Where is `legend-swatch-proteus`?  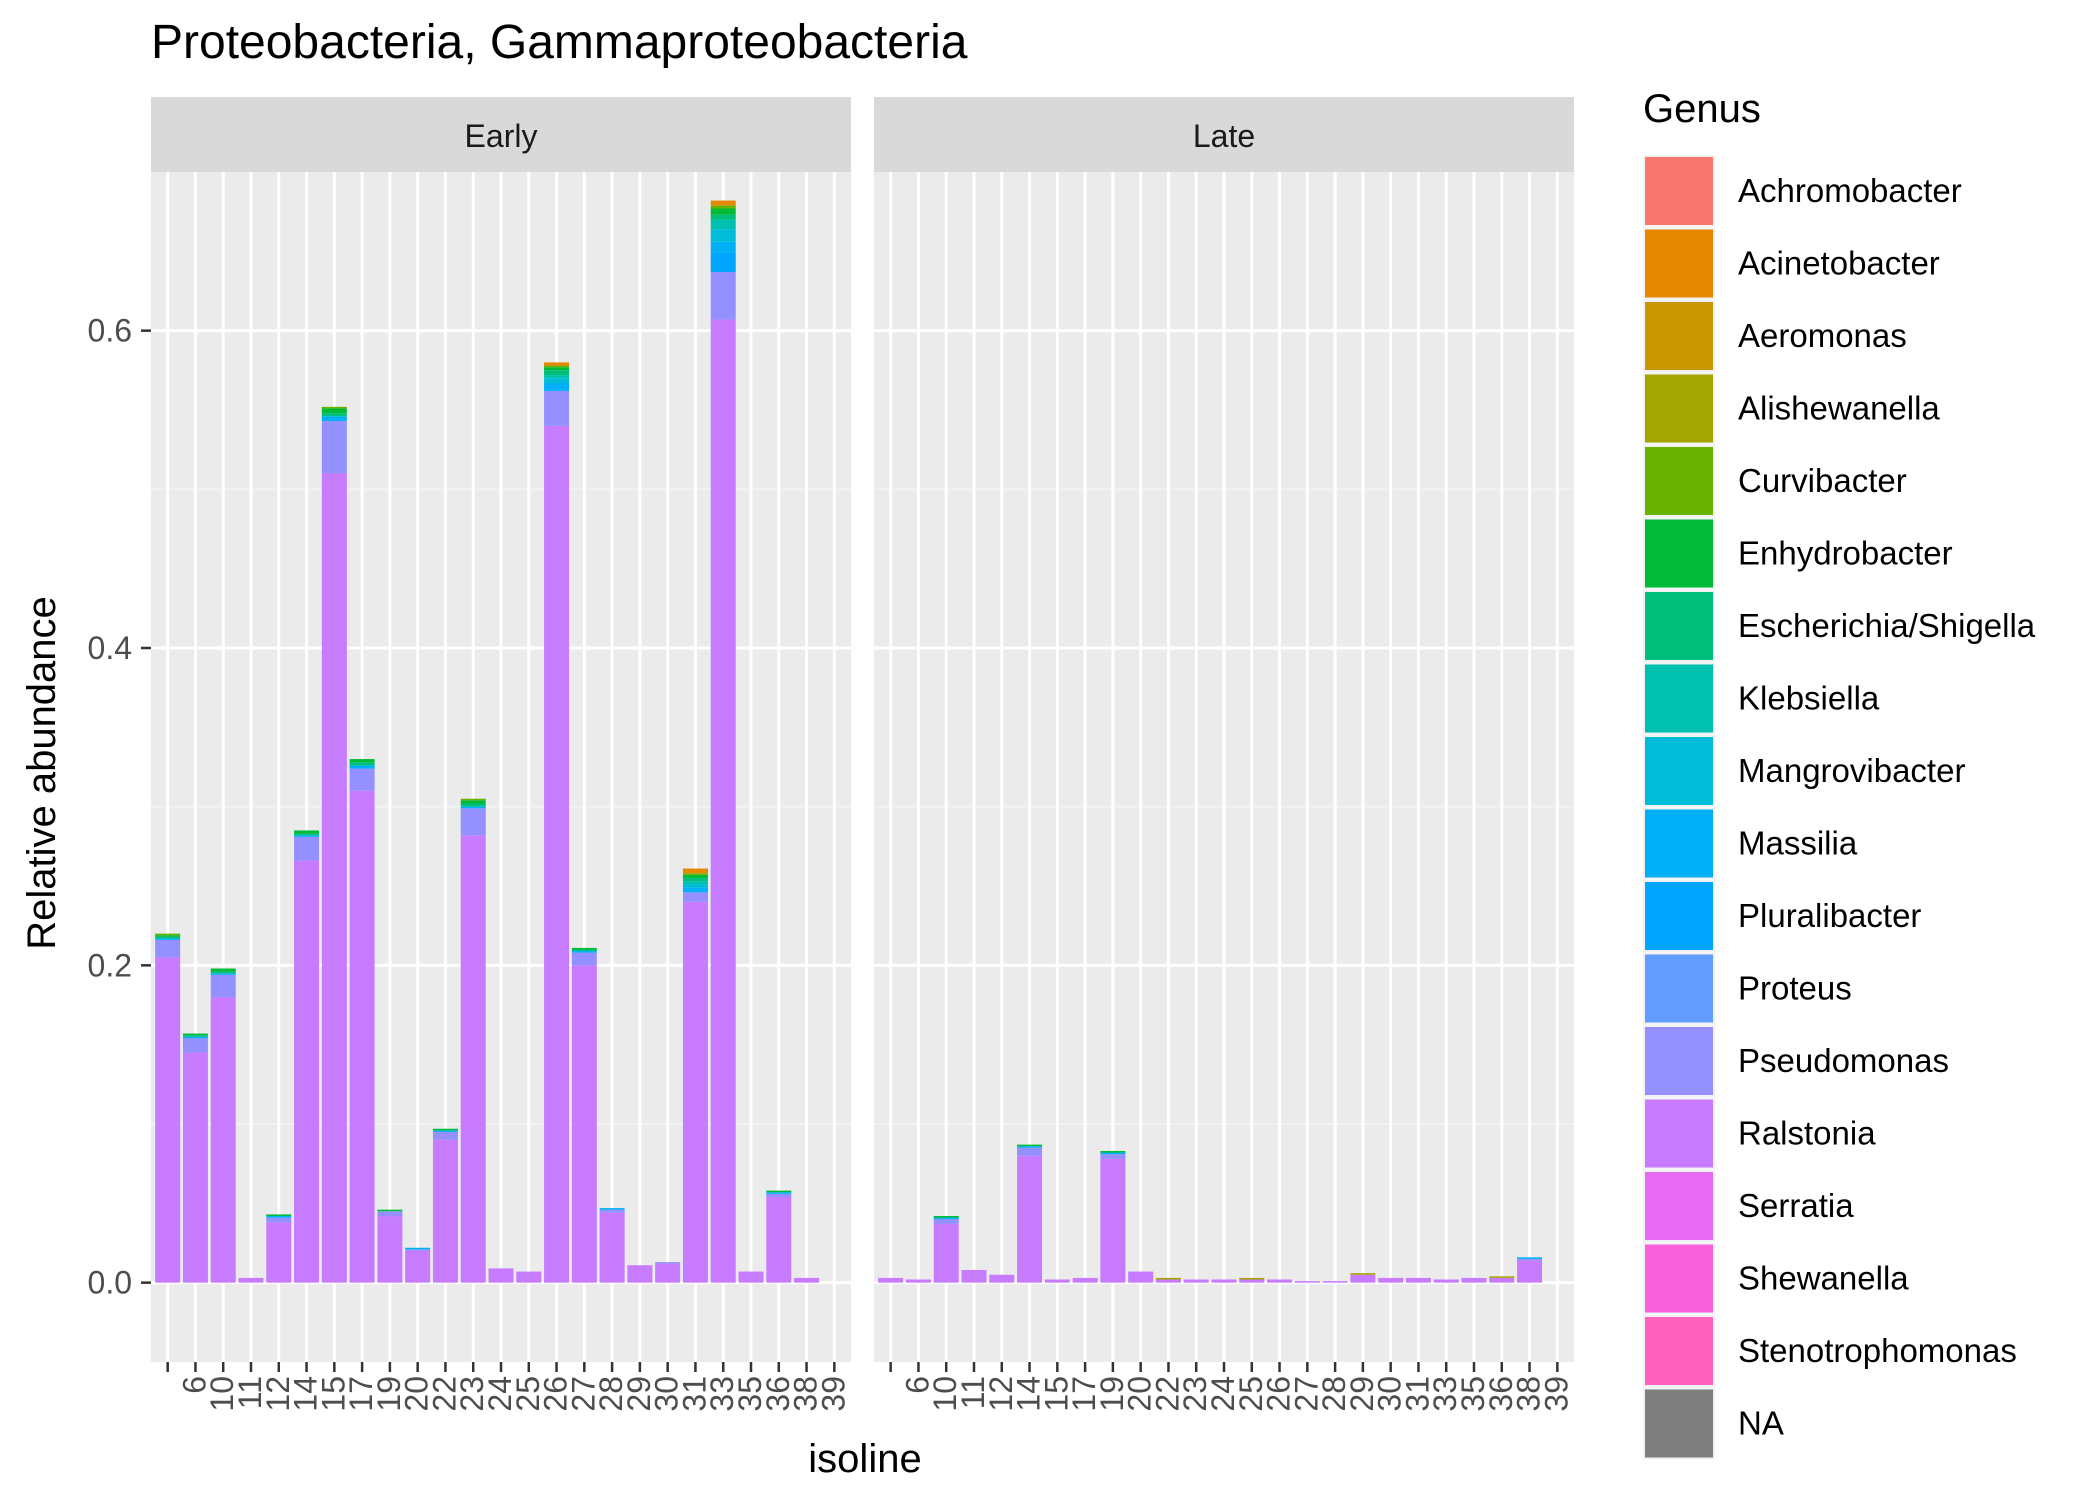 legend-swatch-proteus is located at coordinates (1679, 988).